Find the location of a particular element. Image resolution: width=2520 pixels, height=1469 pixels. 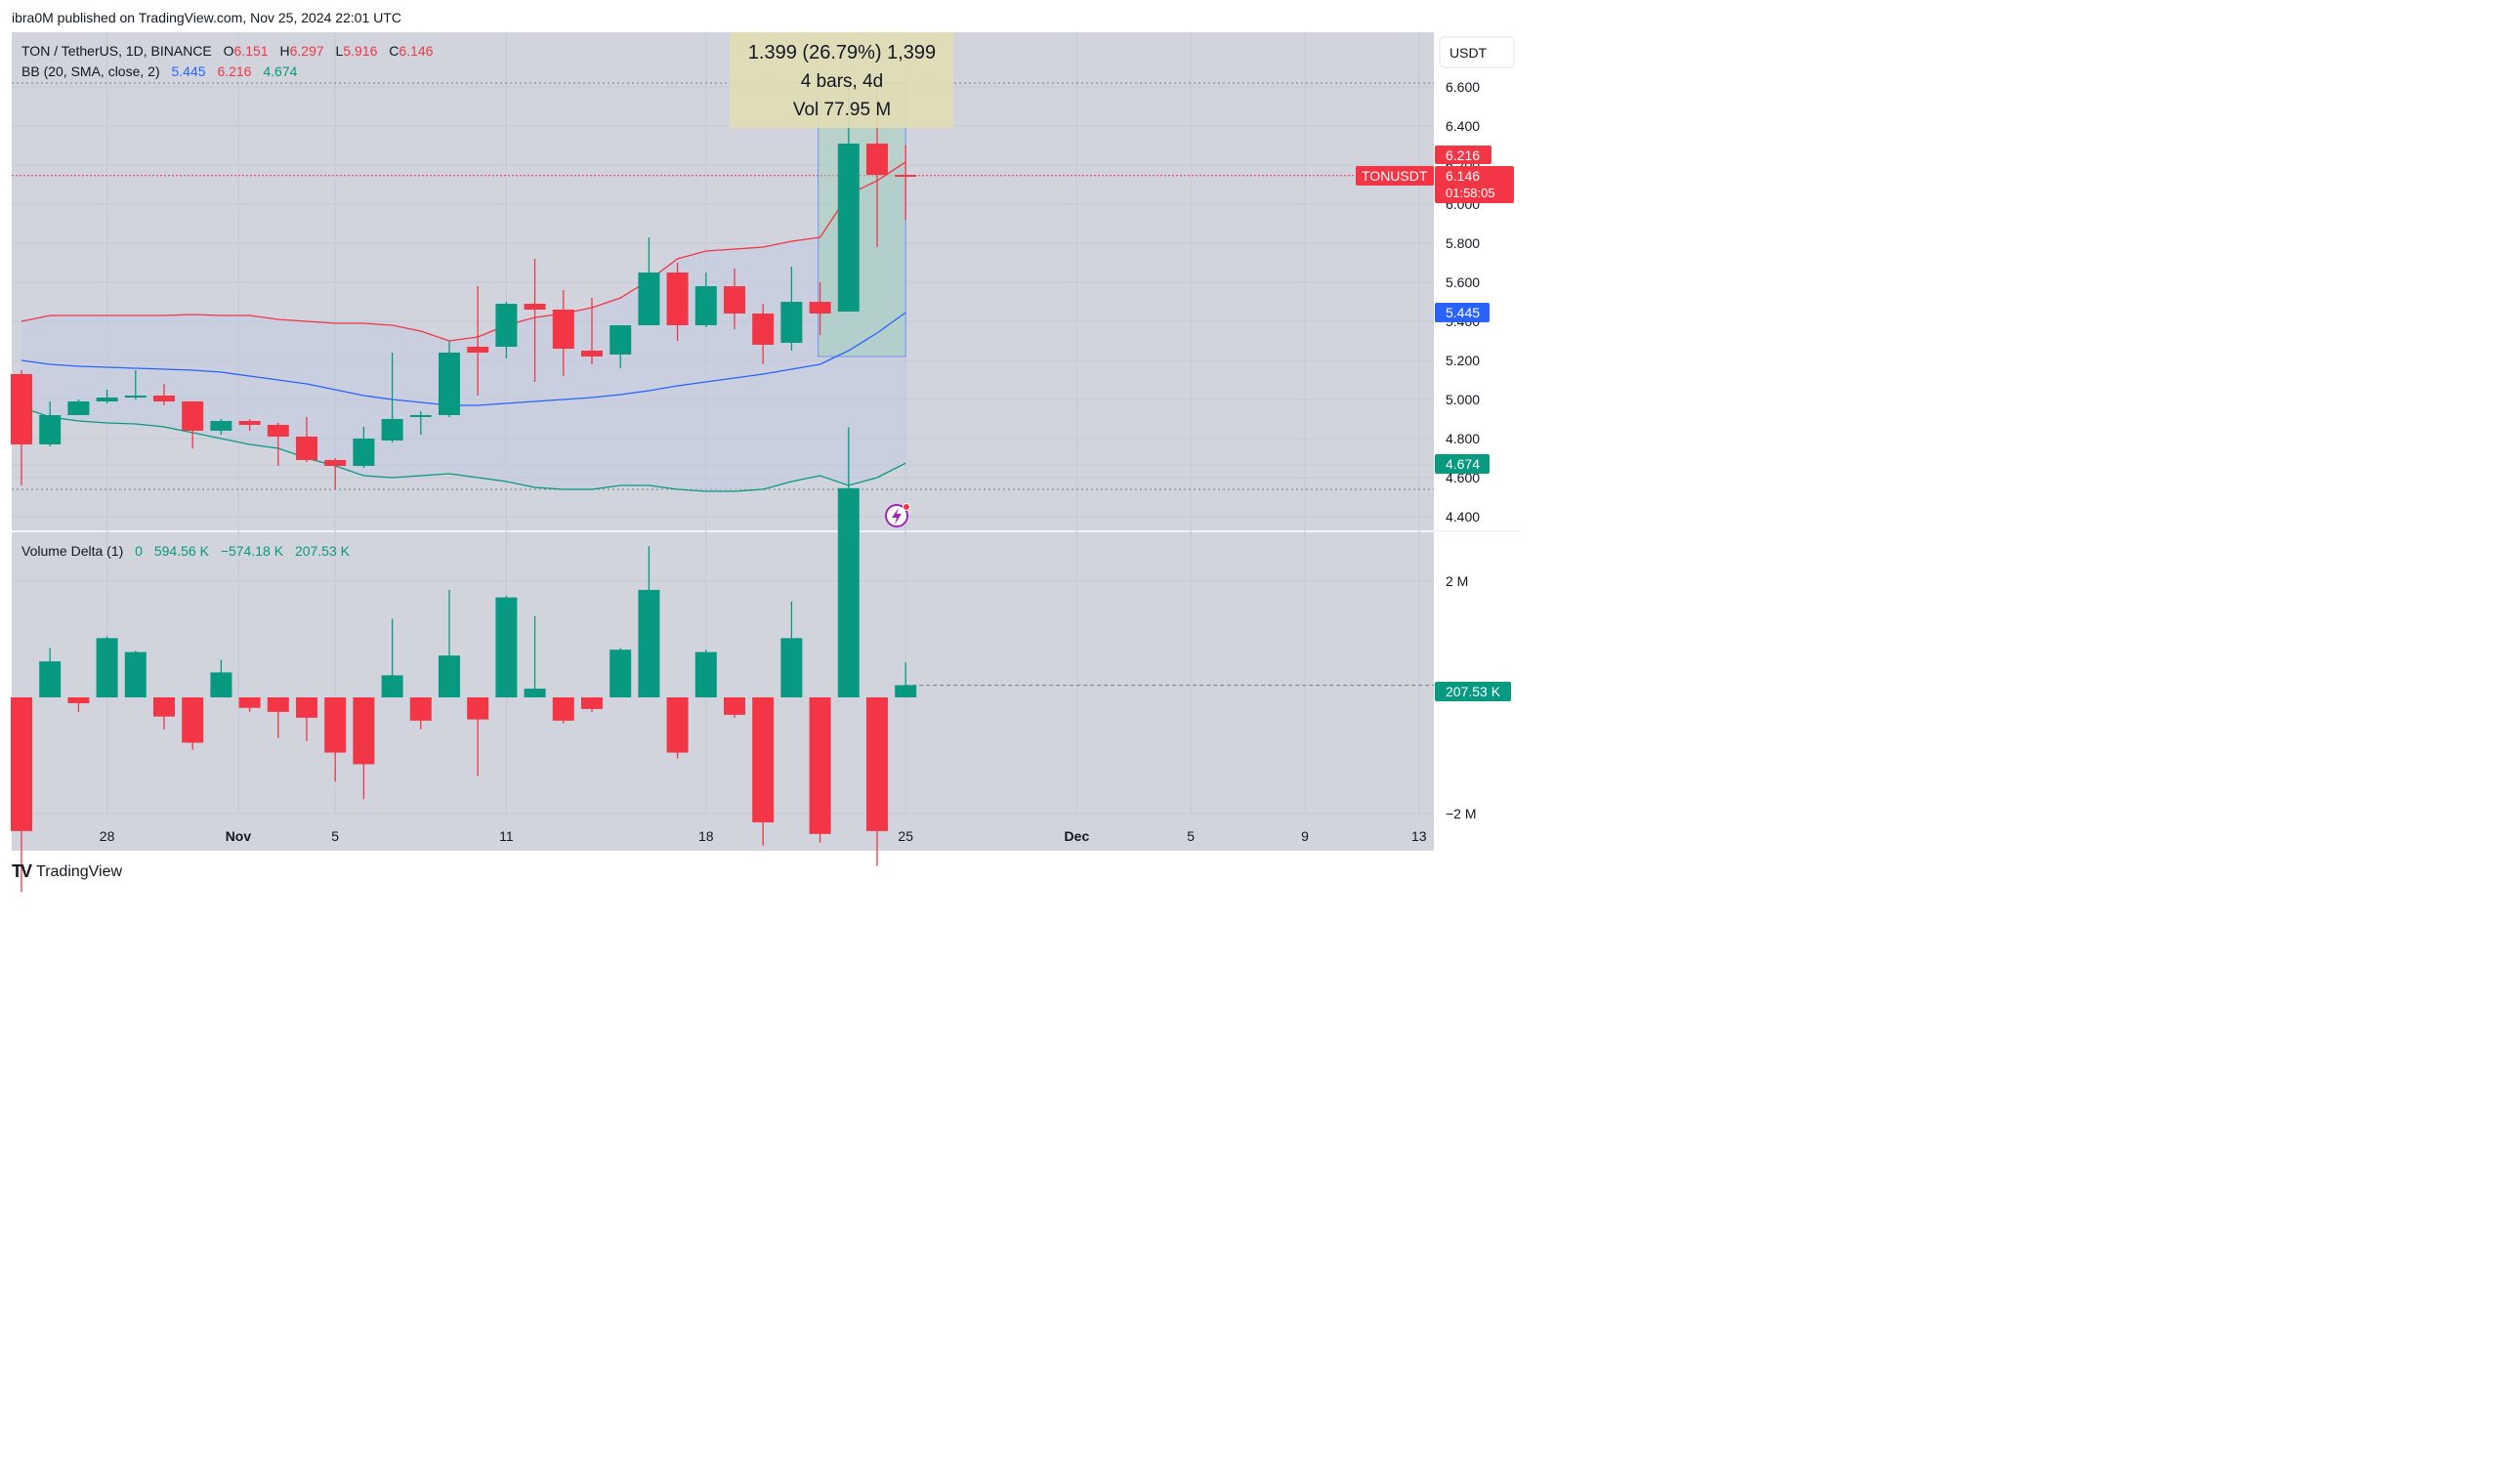

range-volume-text: Vol 77.95 M is located at coordinates (842, 110).